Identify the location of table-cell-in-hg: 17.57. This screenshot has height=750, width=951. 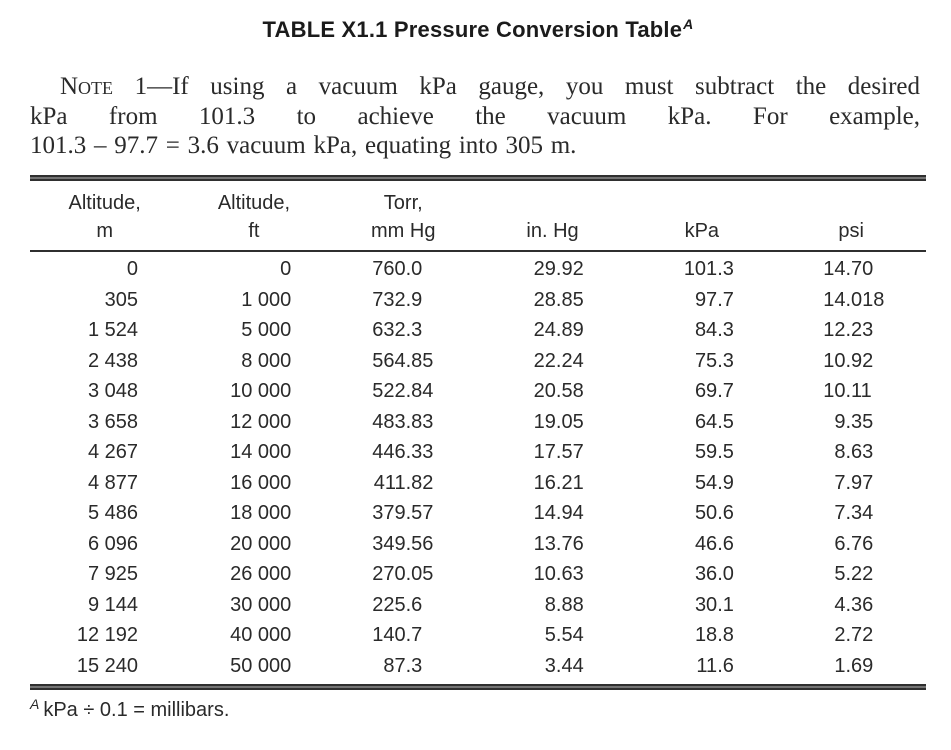
(558, 452).